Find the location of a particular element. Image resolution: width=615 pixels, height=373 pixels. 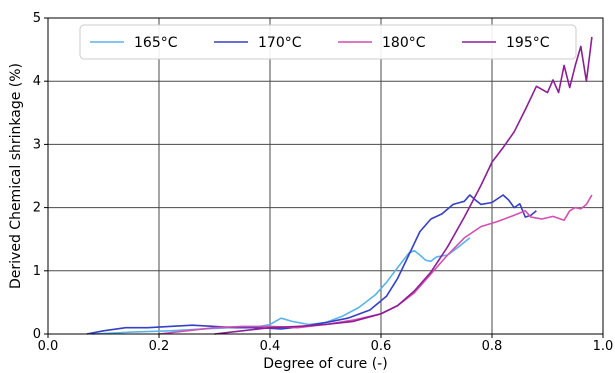

x-axis-title: Degree of cure (-) is located at coordinates (325, 364).